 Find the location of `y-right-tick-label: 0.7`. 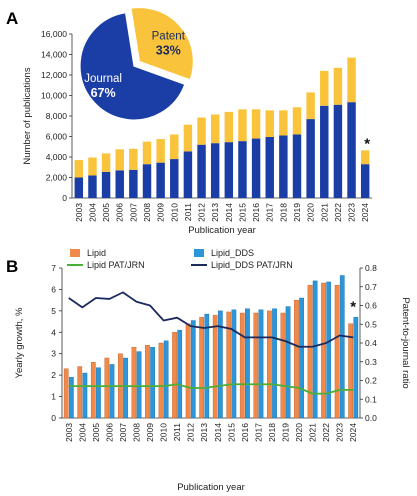

y-right-tick-label: 0.7 is located at coordinates (371, 287).